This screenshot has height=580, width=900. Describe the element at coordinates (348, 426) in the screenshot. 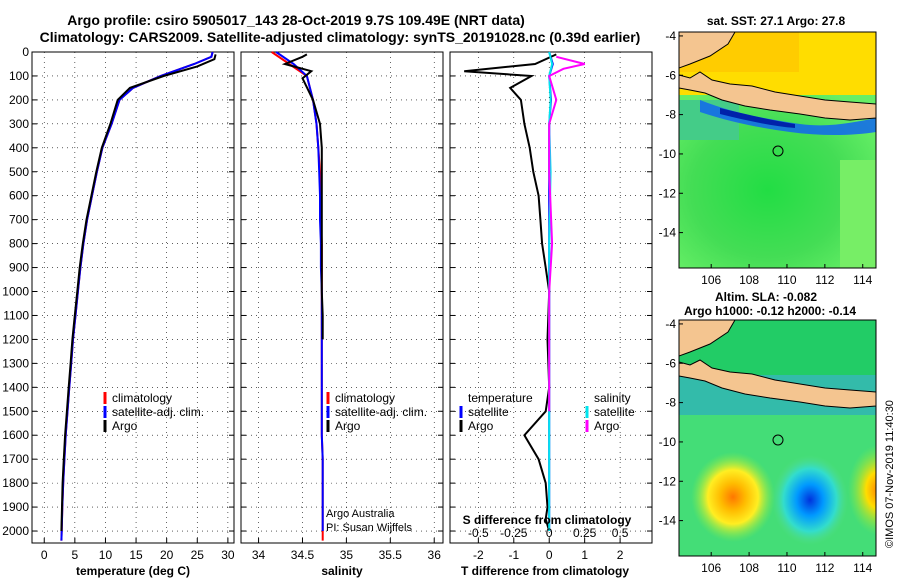

I see `legend-argo-label: Argo` at that location.